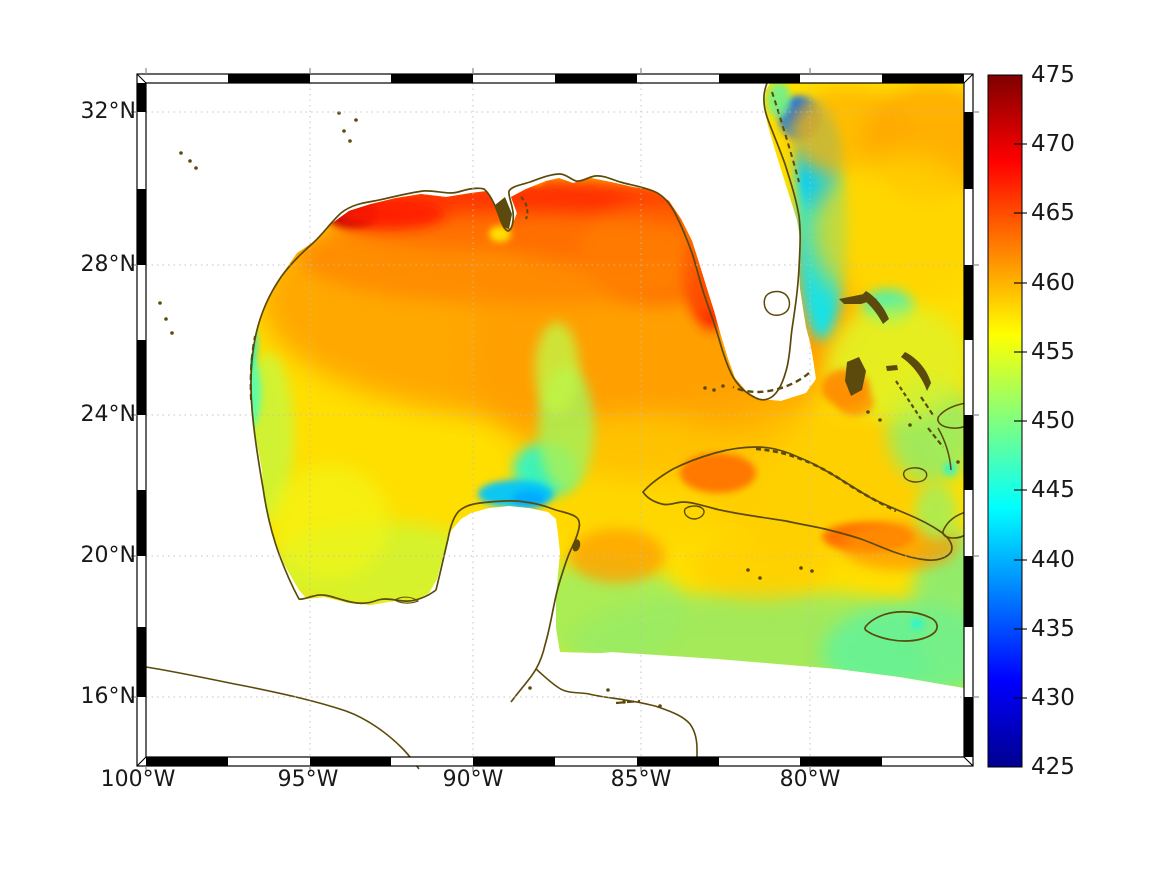 Image resolution: width=1167 pixels, height=875 pixels. I want to click on cuba-north-cays, so click(826, 480).